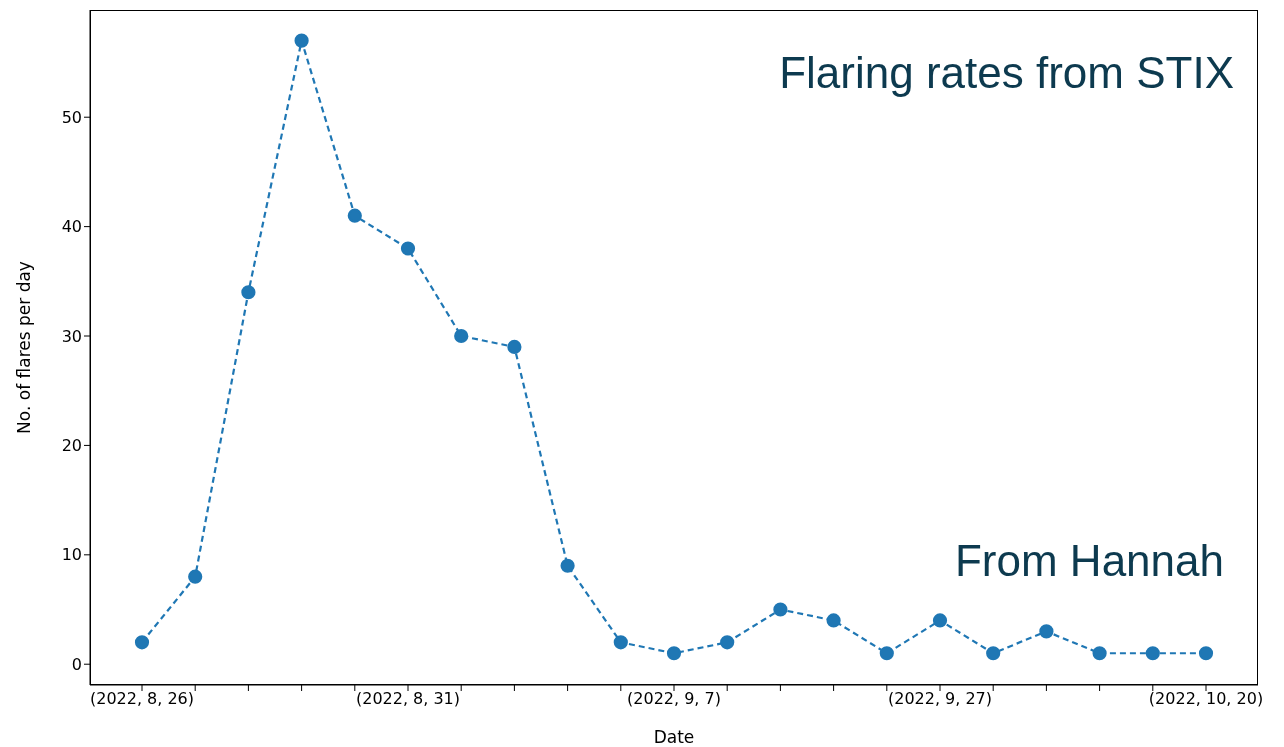 This screenshot has height=747, width=1284. What do you see at coordinates (1206, 699) in the screenshot?
I see `x-tick-label: (2022, 10, 20)` at bounding box center [1206, 699].